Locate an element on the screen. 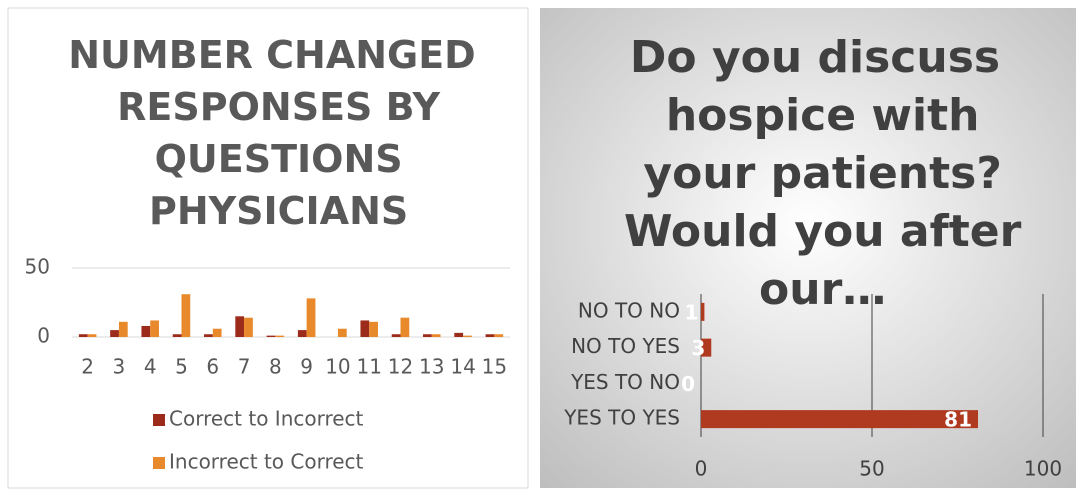  x-tick-label: 14 is located at coordinates (462, 367).